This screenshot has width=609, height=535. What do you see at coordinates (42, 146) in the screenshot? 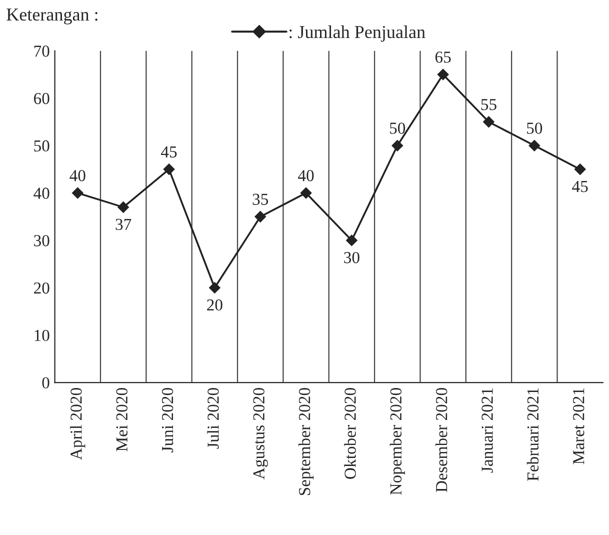
I see `y-tick-label: 50` at bounding box center [42, 146].